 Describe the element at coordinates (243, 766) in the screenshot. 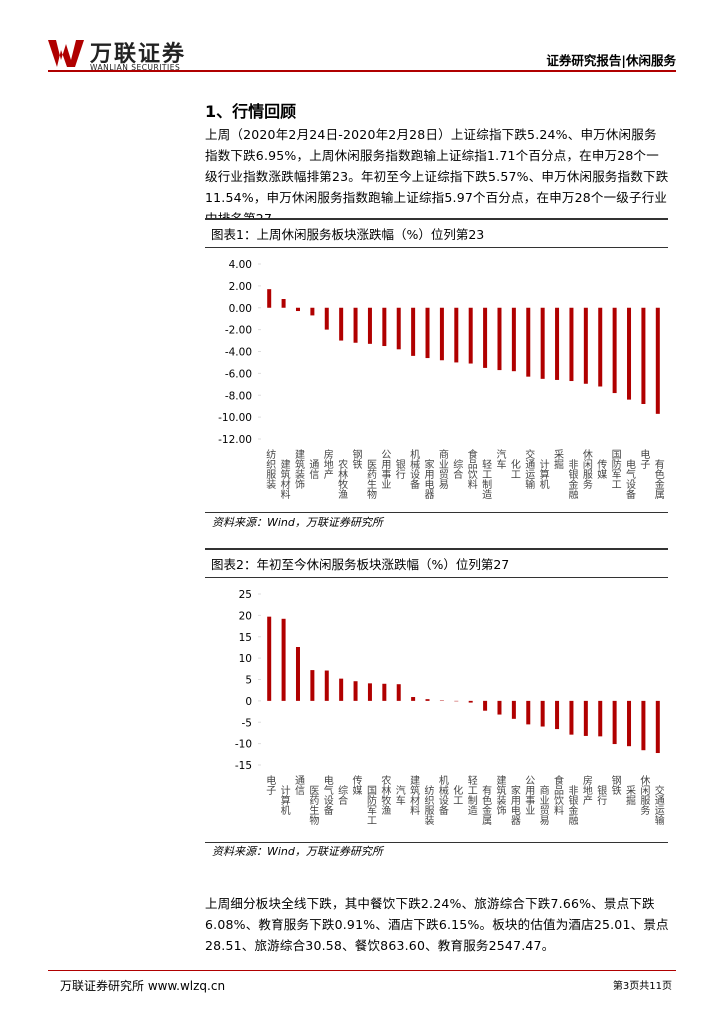

I see `y-tick-label: -15` at that location.